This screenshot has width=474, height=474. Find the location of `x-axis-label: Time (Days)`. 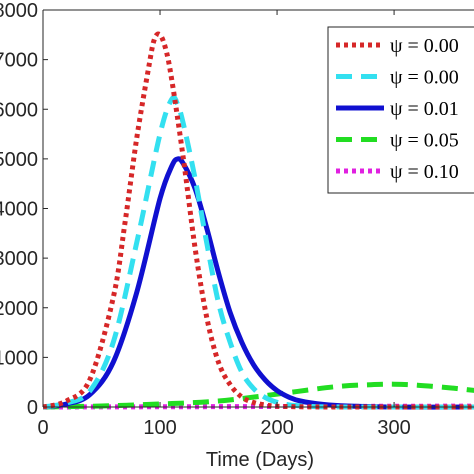

x-axis-label: Time (Days) is located at coordinates (260, 460).